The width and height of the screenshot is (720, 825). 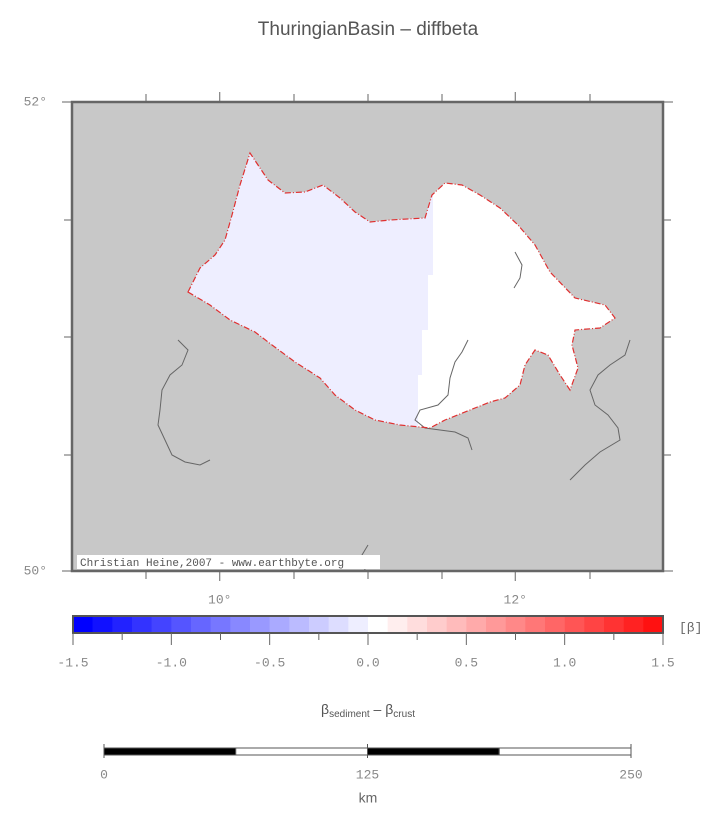 What do you see at coordinates (404, 714) in the screenshot?
I see `label-sub: crust` at bounding box center [404, 714].